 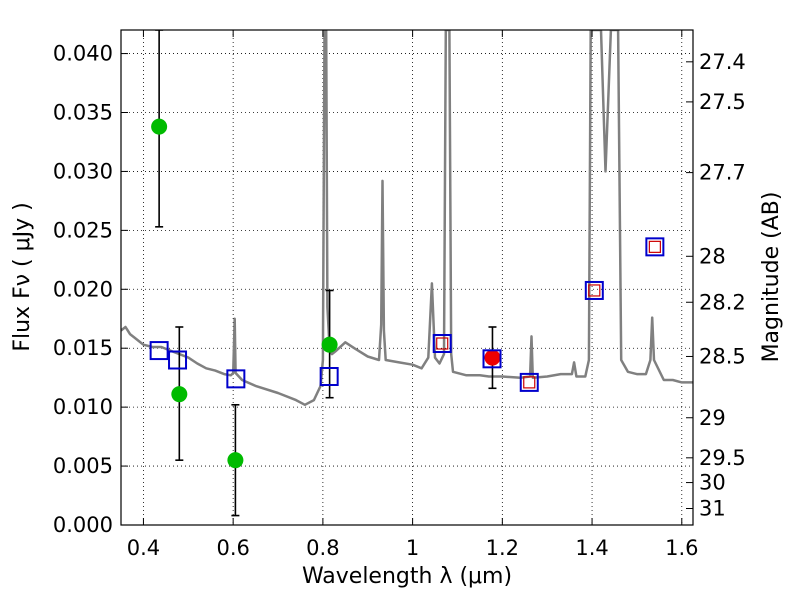 I want to click on y2-tick-label: 30, so click(x=712, y=483).